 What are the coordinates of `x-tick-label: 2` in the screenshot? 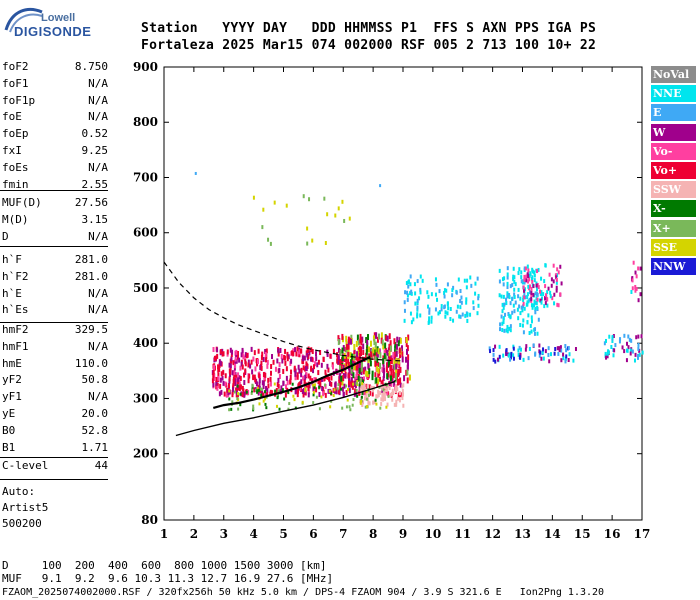 It's located at (194, 534).